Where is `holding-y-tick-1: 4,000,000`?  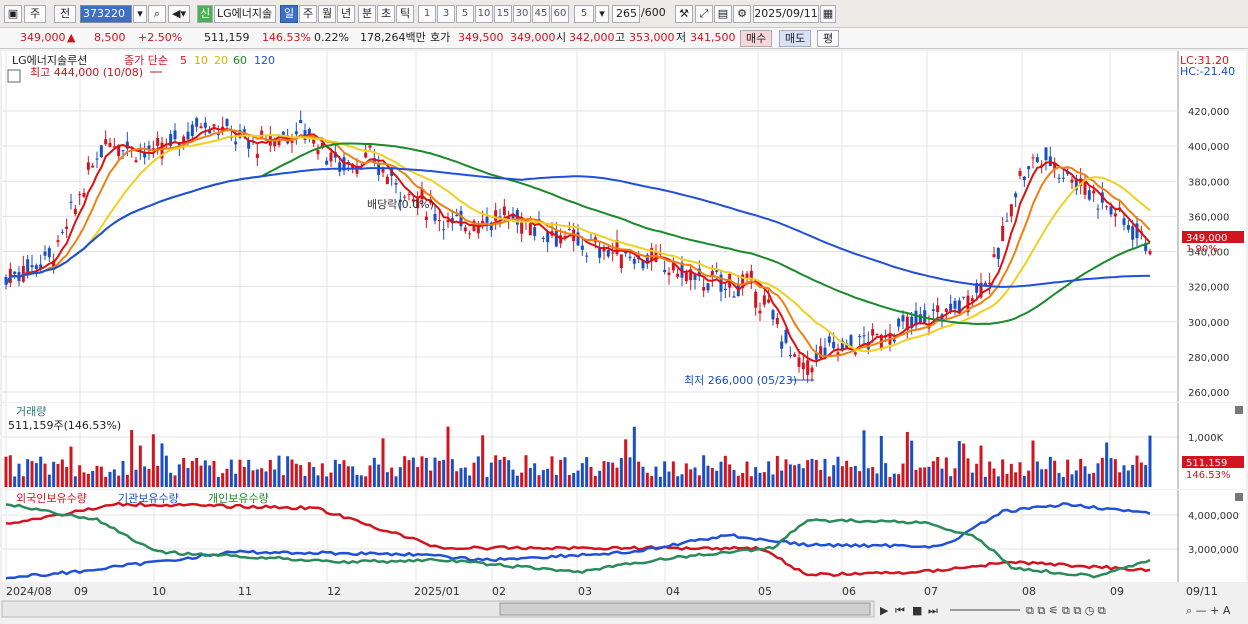 holding-y-tick-1: 4,000,000 is located at coordinates (1213, 516).